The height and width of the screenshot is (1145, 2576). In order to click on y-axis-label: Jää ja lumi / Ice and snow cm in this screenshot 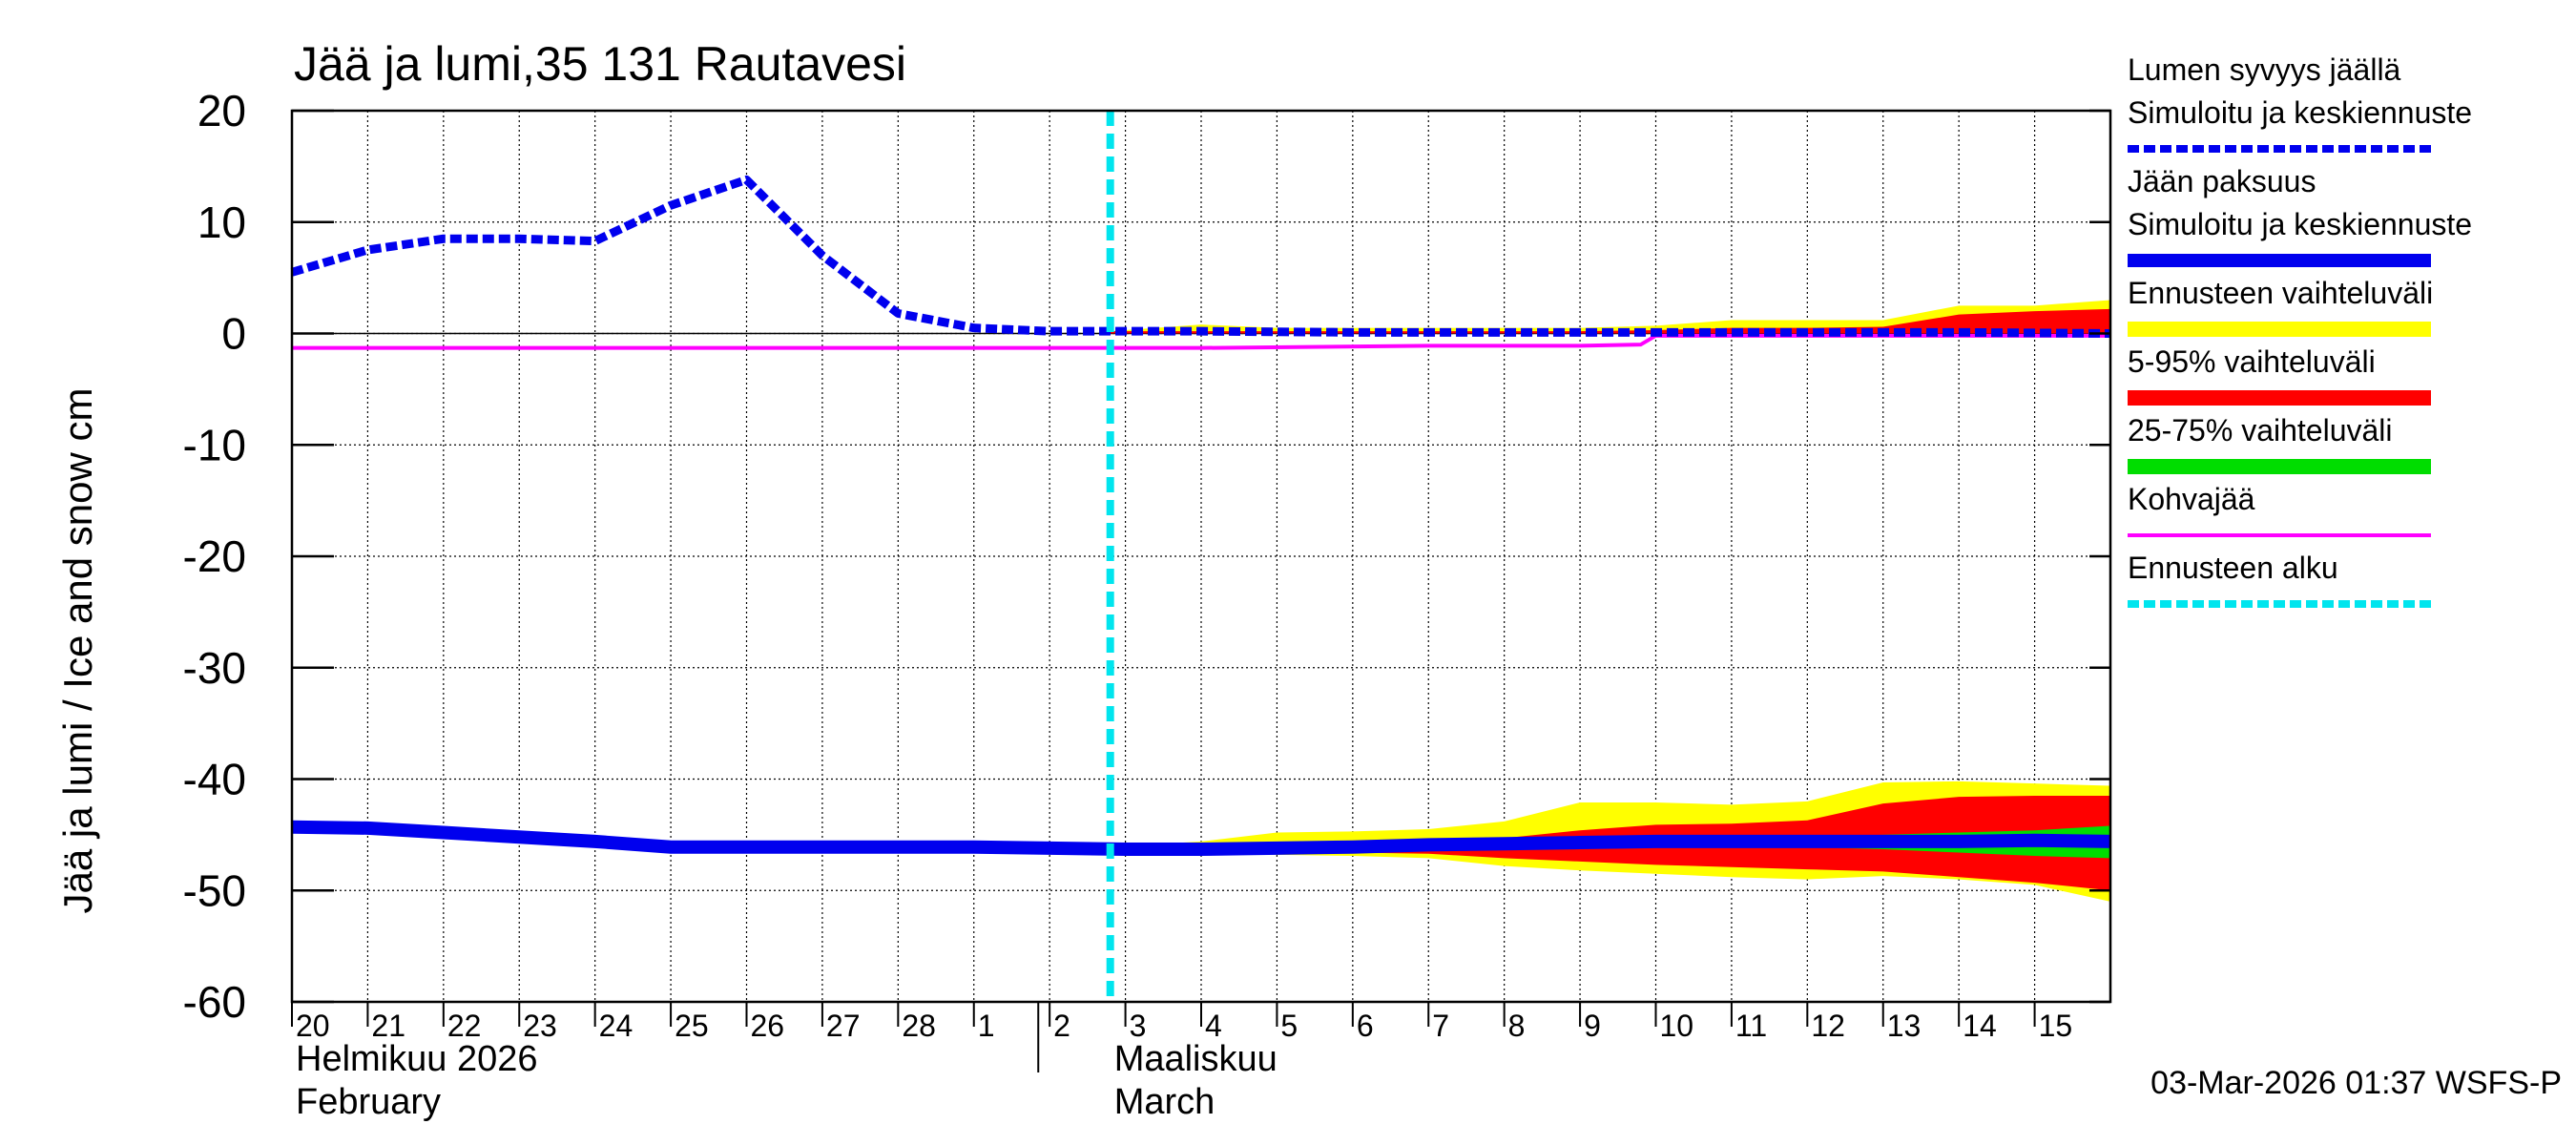, I will do `click(77, 651)`.